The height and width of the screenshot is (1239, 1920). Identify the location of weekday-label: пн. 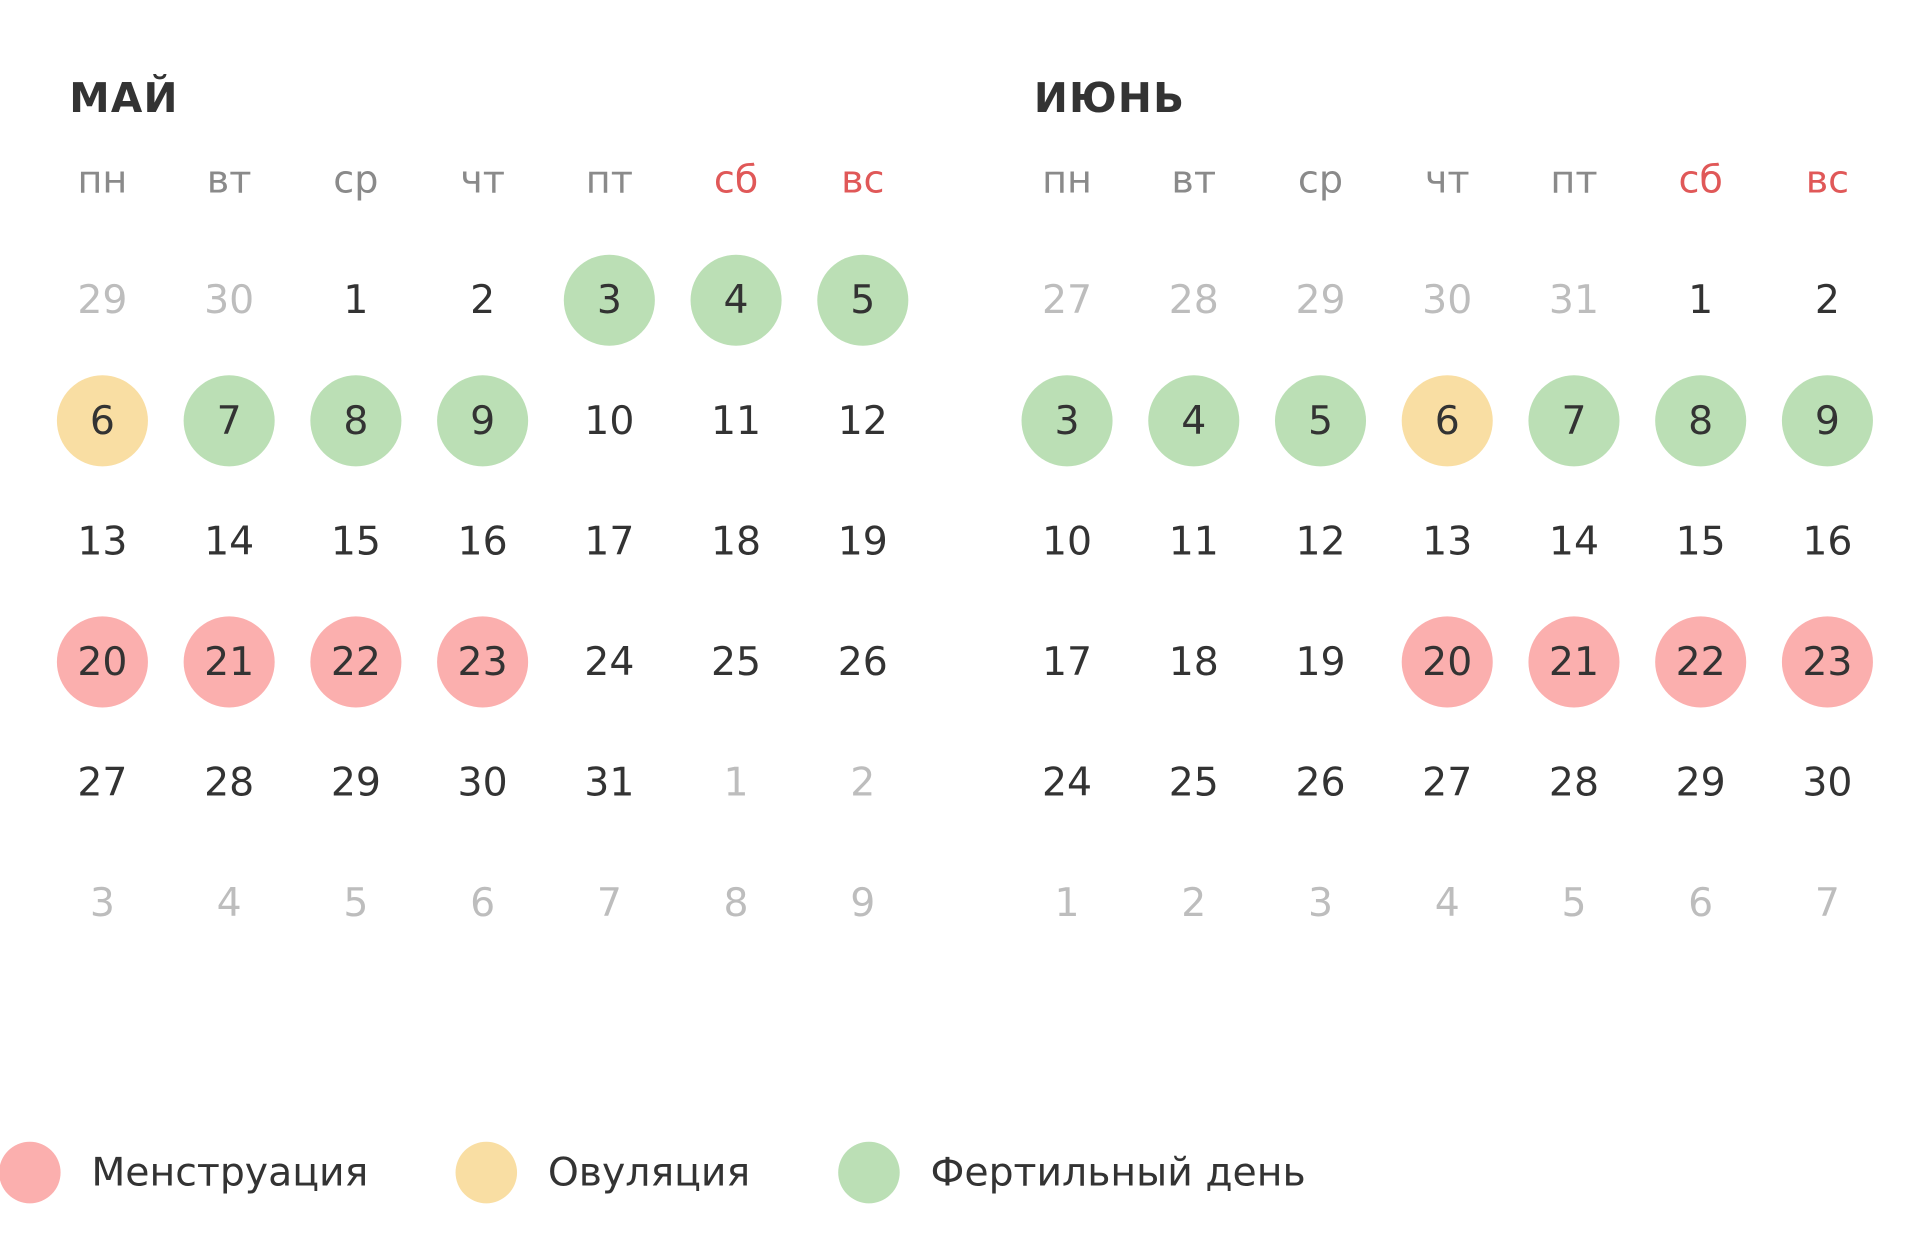
(102, 180).